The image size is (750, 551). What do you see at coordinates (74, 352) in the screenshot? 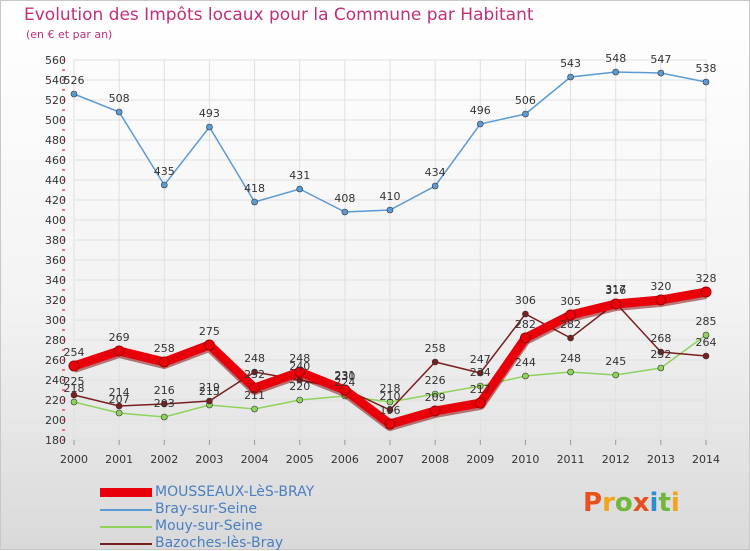
I see `data-label: 254` at bounding box center [74, 352].